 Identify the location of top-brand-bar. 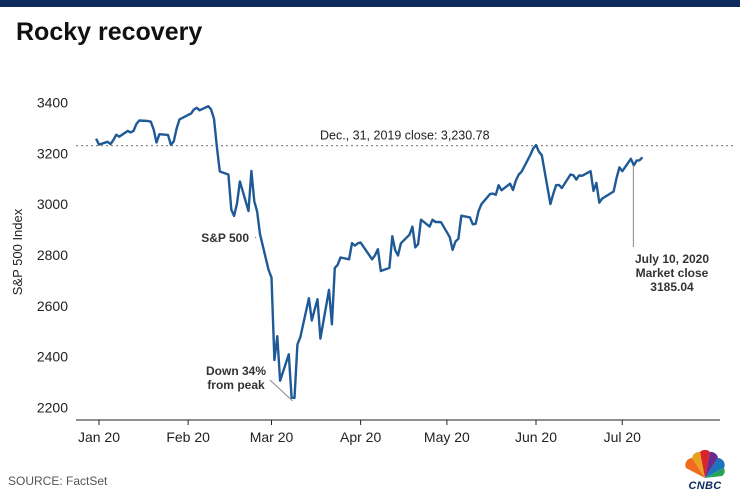
(370, 3).